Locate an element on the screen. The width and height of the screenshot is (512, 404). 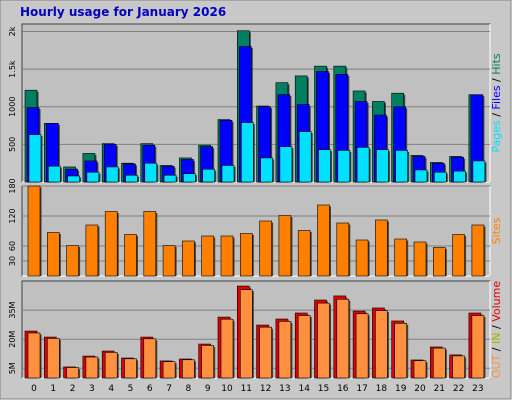
legend: Pages / Files / Hits is located at coordinates (496, 103).